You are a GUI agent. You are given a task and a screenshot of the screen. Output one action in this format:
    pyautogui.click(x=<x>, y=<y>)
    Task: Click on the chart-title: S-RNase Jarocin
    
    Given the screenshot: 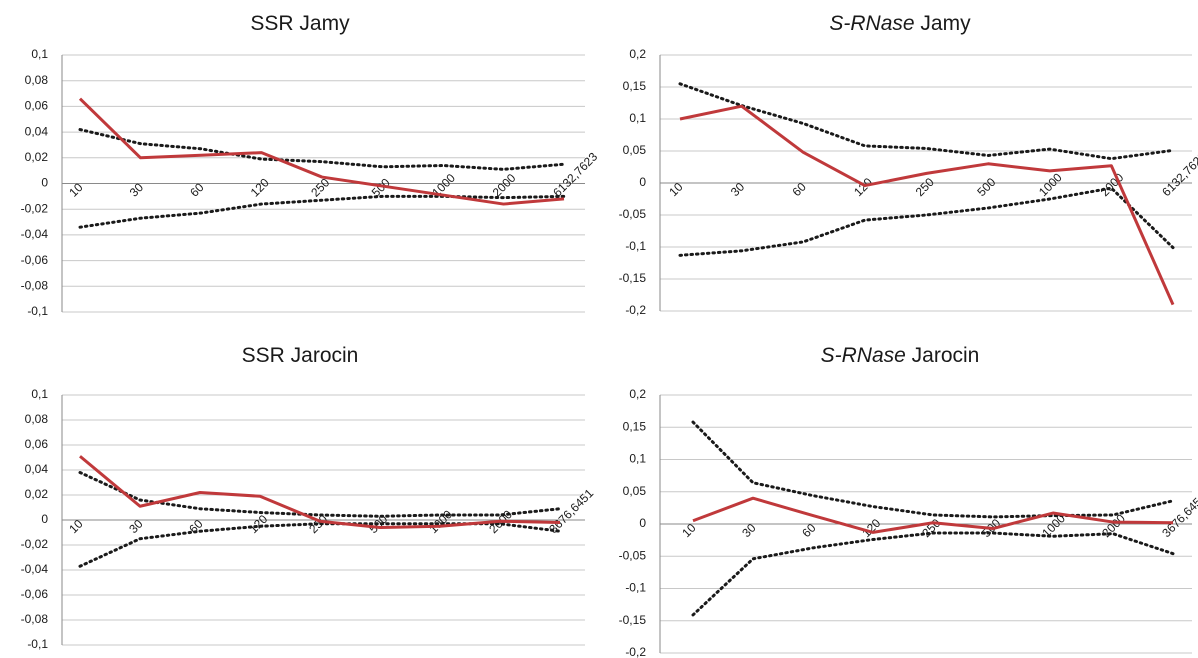 What is the action you would take?
    pyautogui.click(x=900, y=355)
    